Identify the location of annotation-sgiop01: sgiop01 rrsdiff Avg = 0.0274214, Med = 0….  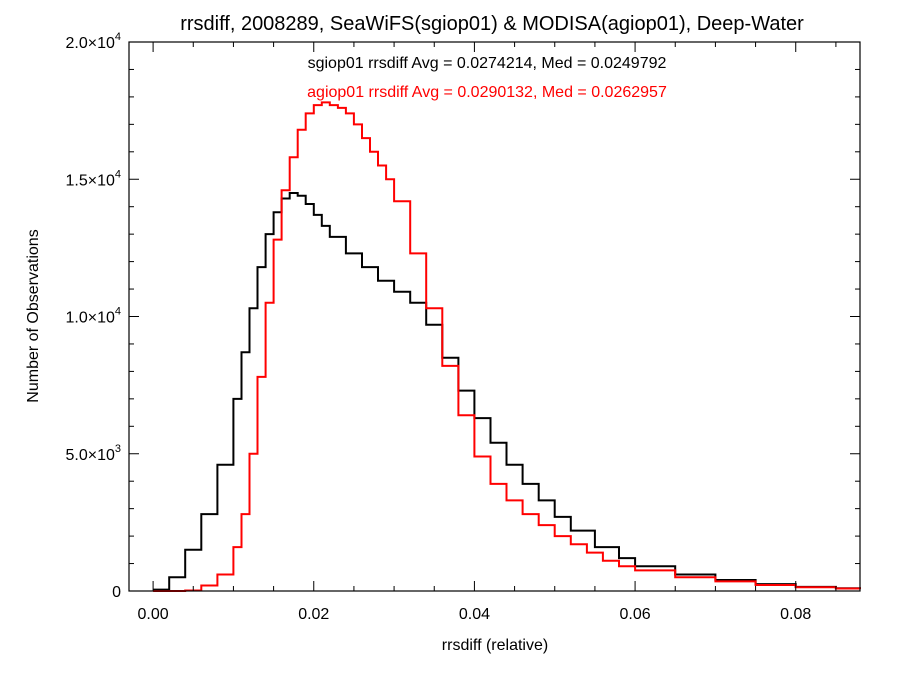
(487, 63).